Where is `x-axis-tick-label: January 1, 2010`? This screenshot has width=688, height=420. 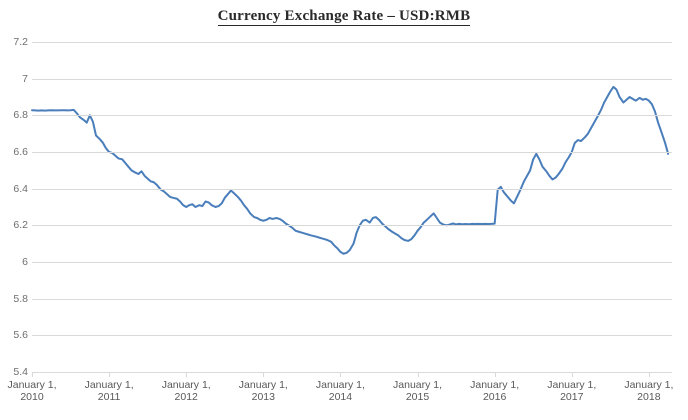
x-axis-tick-label: January 1, 2010 is located at coordinates (36, 391).